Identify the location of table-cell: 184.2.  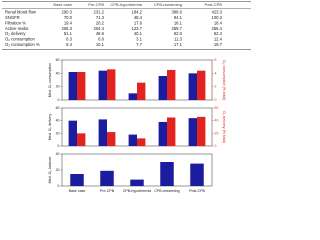
(137, 12).